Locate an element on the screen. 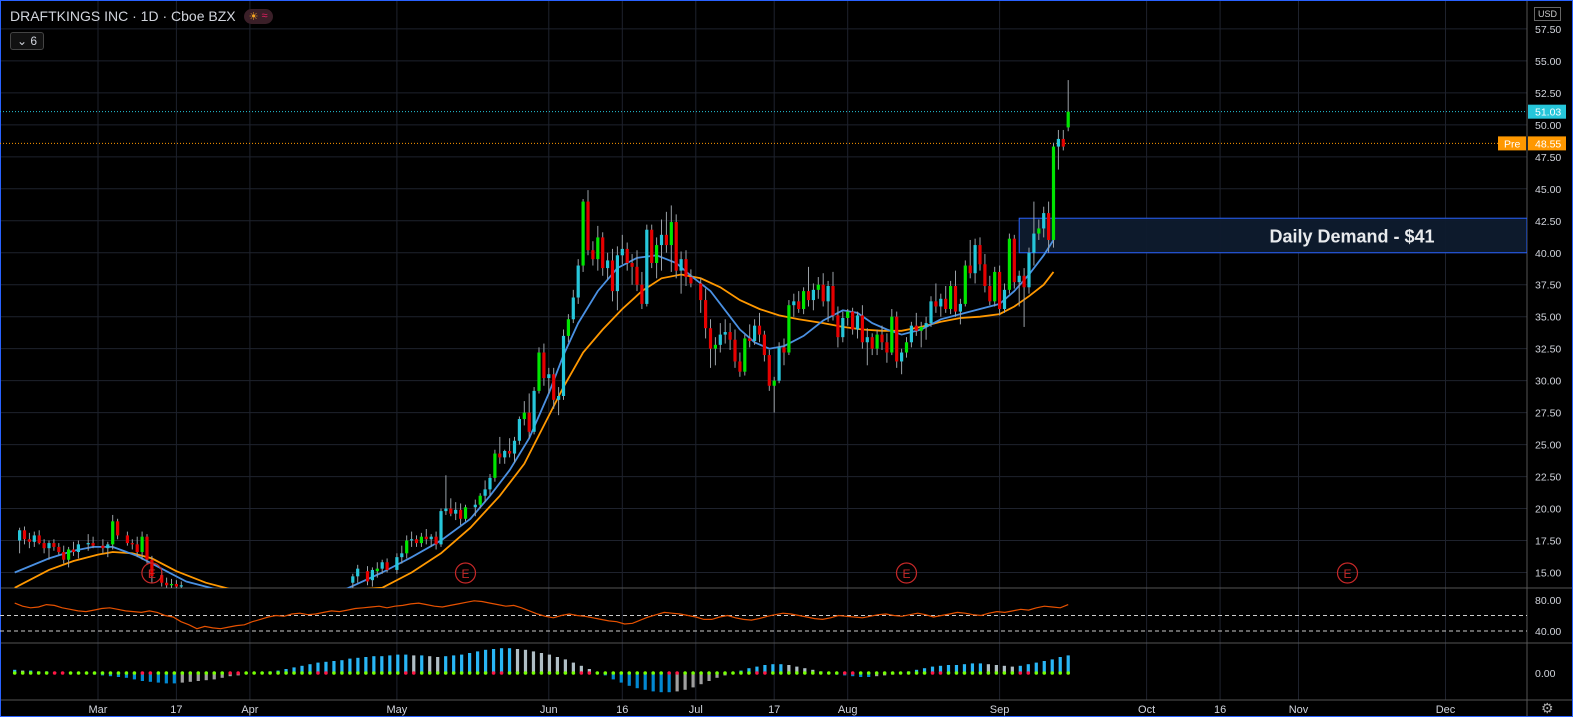 Image resolution: width=1573 pixels, height=717 pixels. session-badge: ☀ ≈ is located at coordinates (258, 16).